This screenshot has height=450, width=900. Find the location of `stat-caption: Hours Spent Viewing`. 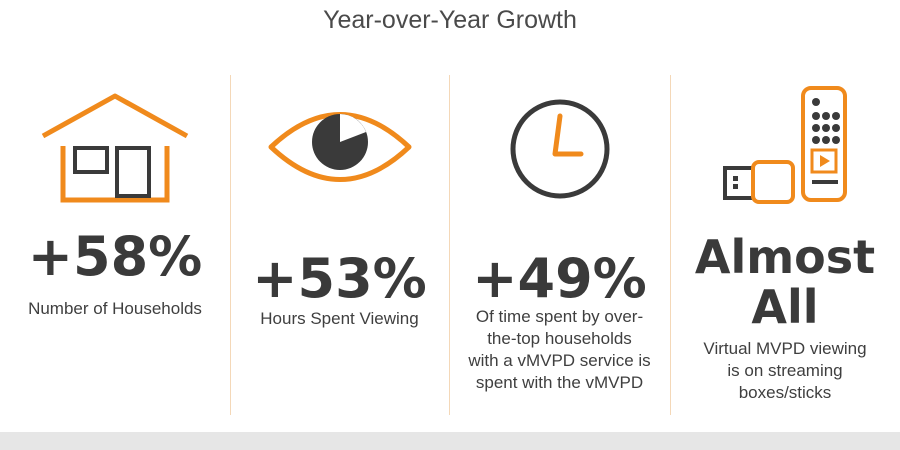

stat-caption: Hours Spent Viewing is located at coordinates (339, 318).